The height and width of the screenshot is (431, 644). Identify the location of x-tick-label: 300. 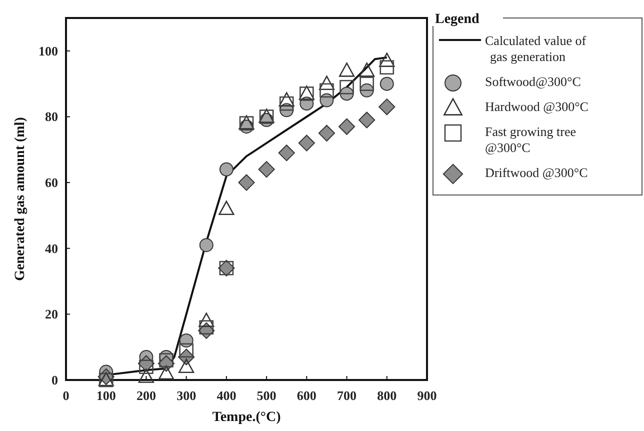
(186, 395).